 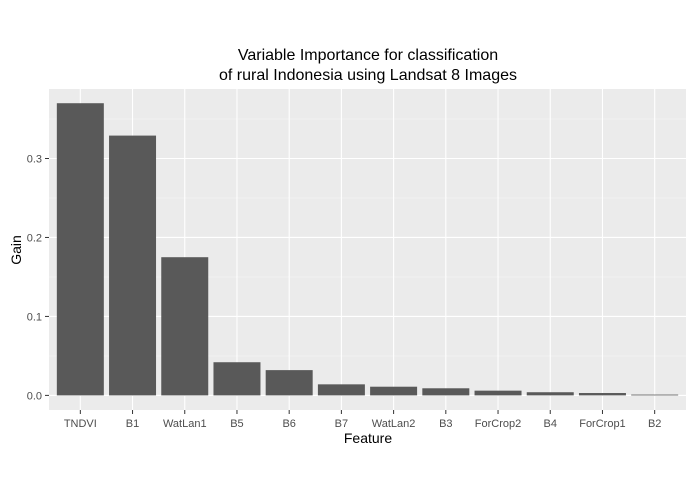 I want to click on x-tick-label: B6, so click(x=288, y=424).